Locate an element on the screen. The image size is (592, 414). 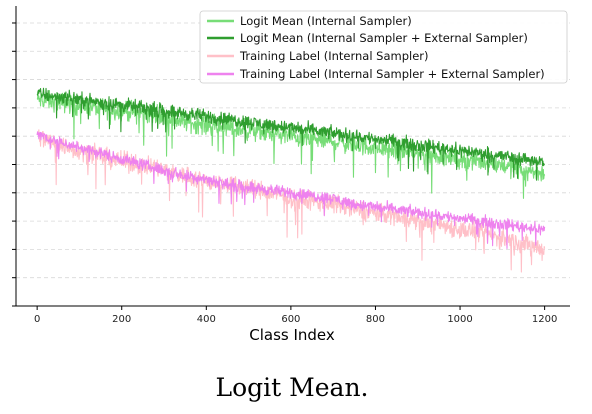
x-tick-label: 600 is located at coordinates (290, 319).